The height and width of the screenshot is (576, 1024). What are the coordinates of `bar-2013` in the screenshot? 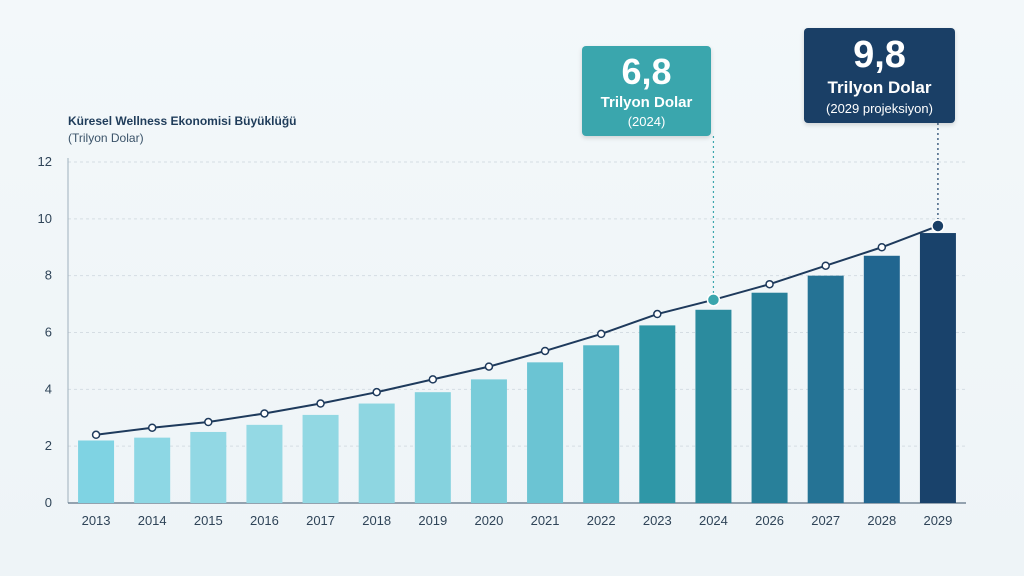 It's located at (96, 471).